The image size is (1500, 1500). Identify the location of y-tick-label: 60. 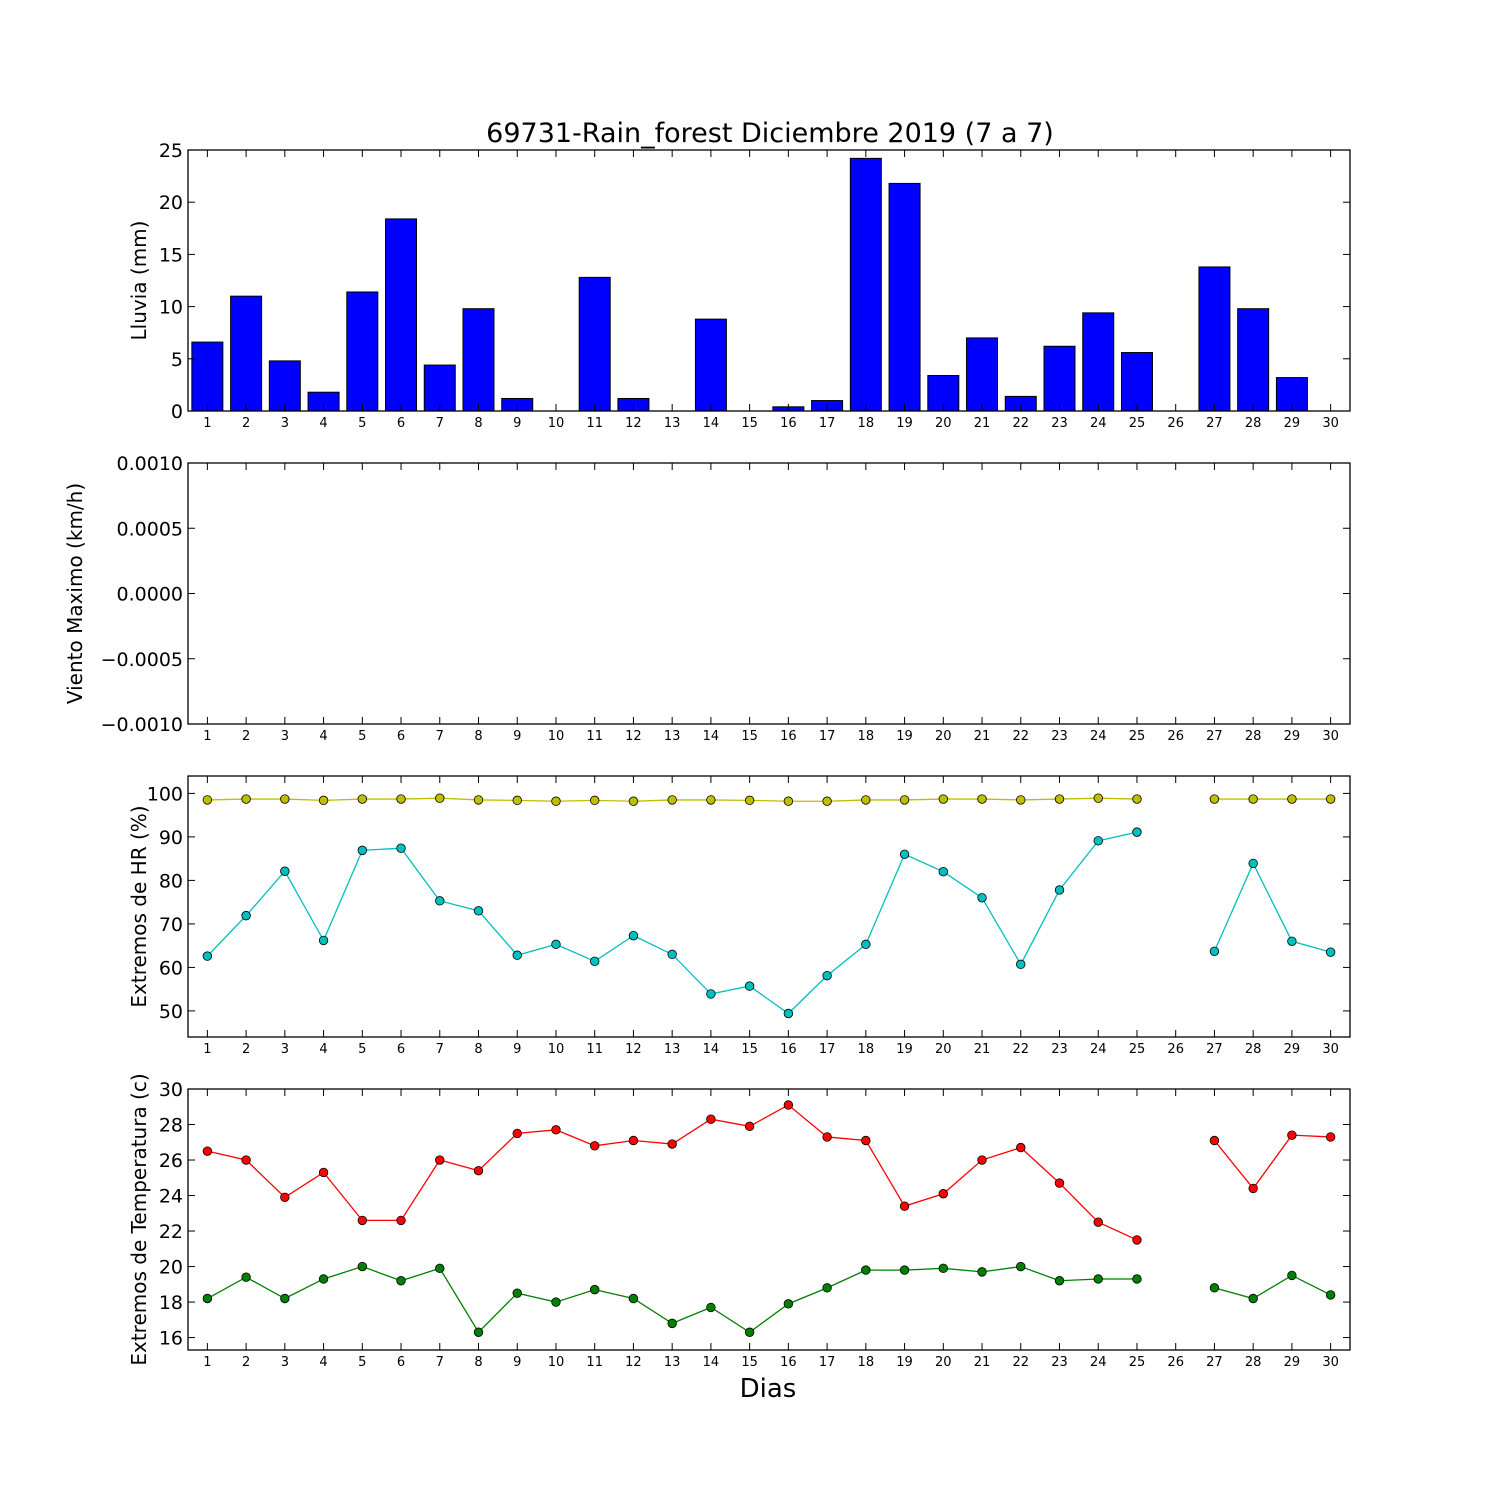
(171, 968).